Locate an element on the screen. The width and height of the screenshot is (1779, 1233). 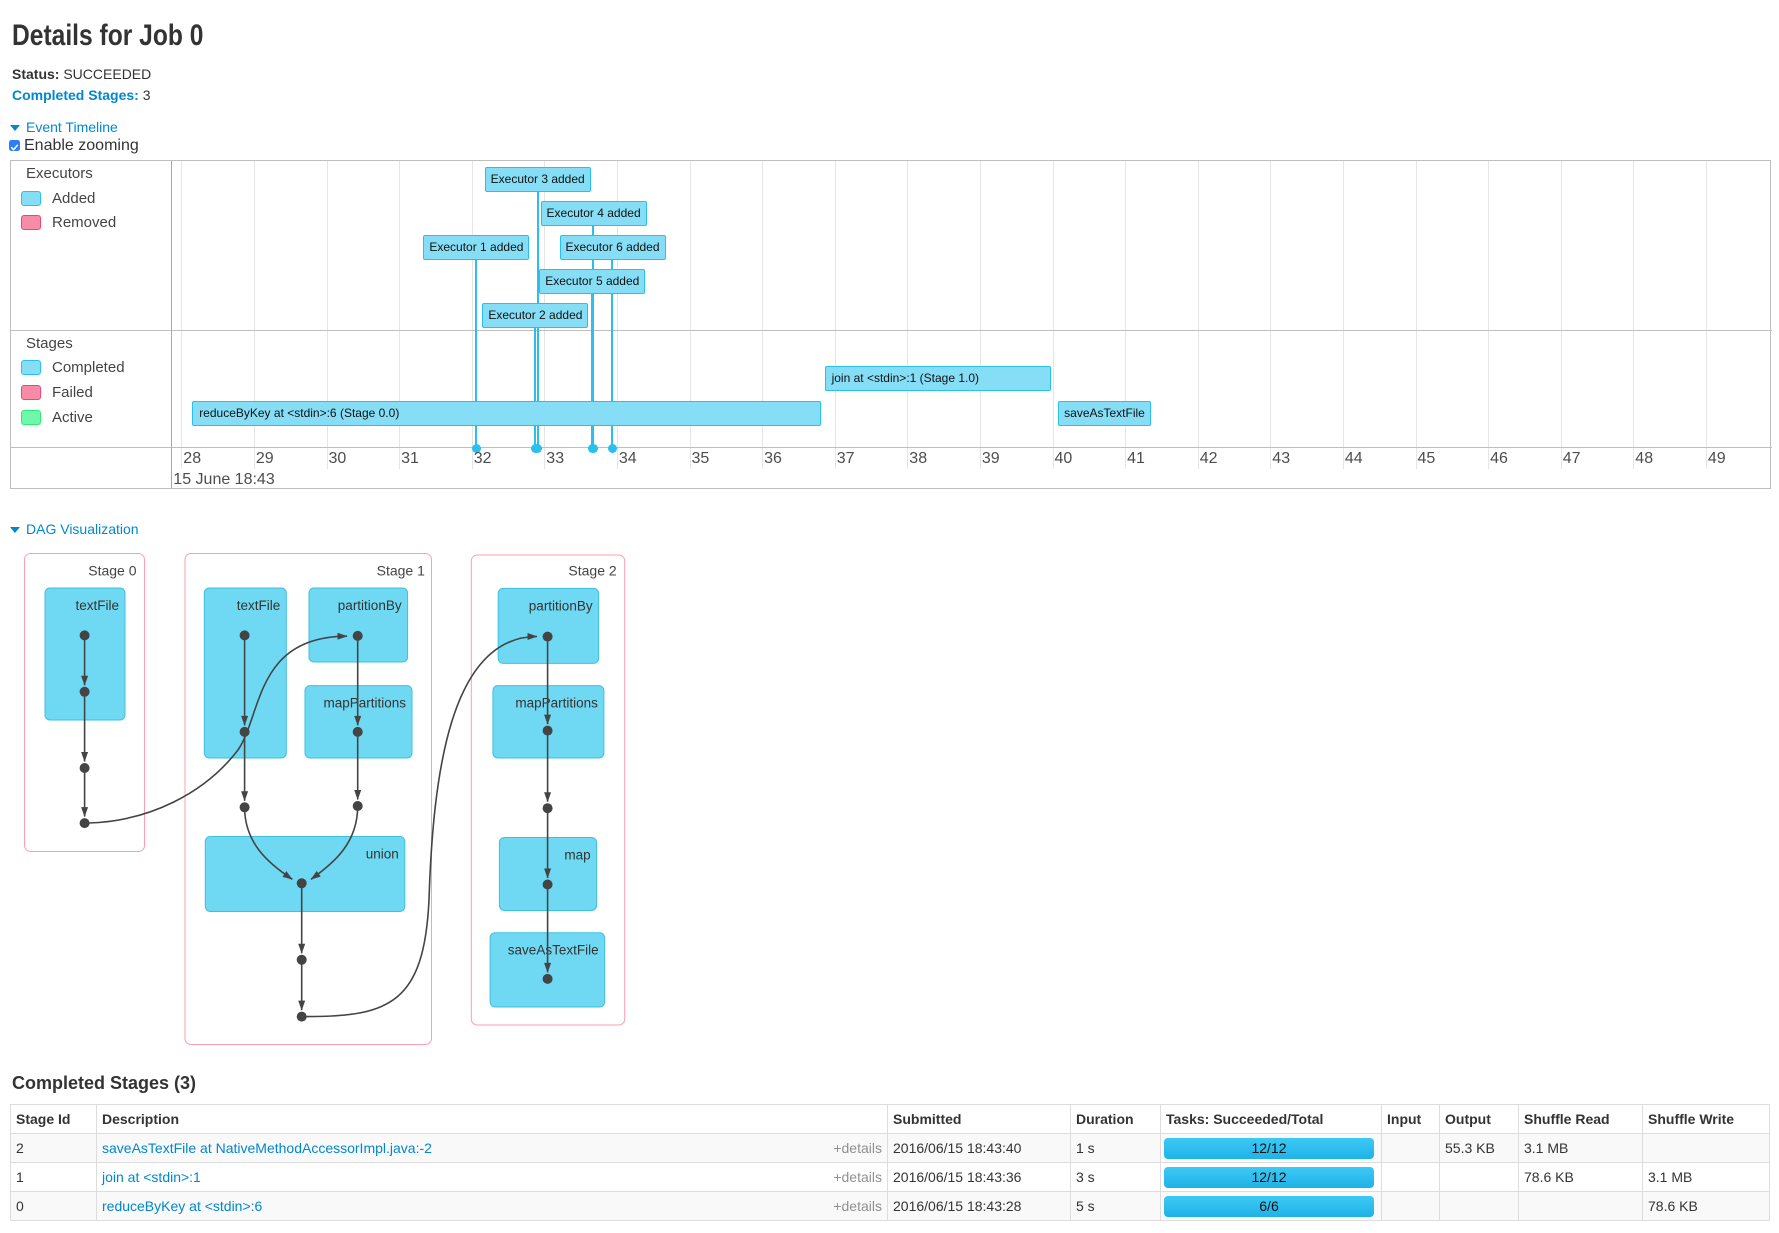
svg-text: map is located at coordinates (577, 855).